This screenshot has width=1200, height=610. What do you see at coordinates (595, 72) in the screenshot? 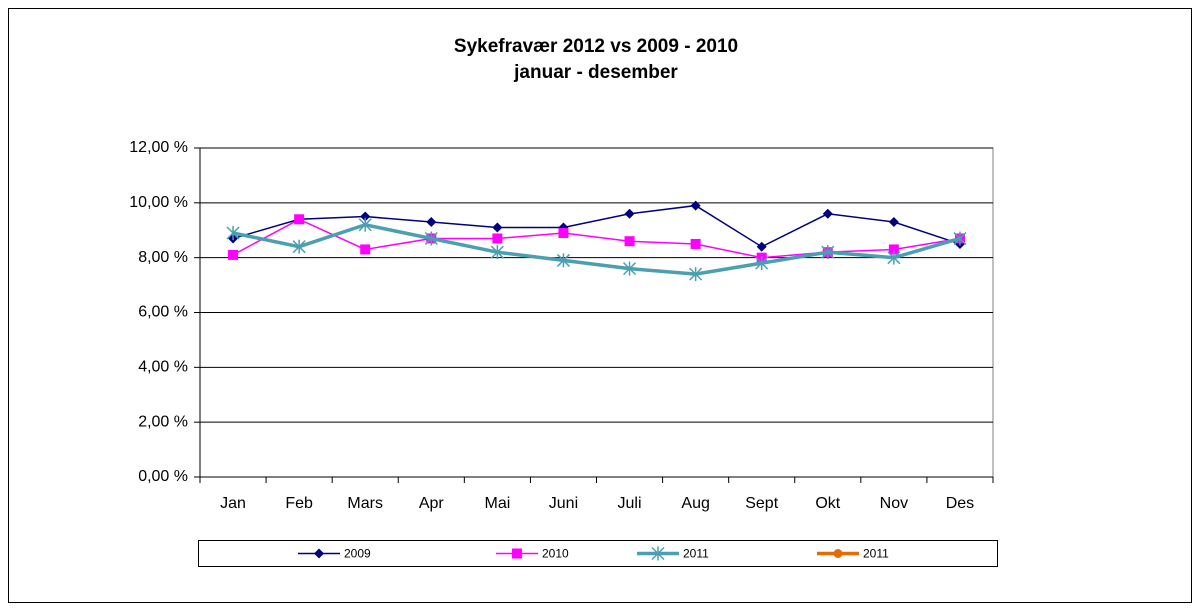
I see `chart-subtitle: januar - desember` at bounding box center [595, 72].